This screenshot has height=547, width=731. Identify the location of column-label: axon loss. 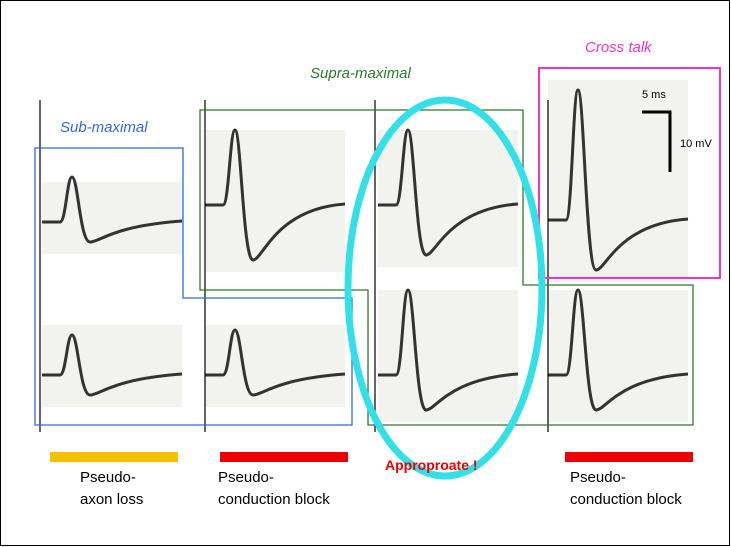
(111, 499).